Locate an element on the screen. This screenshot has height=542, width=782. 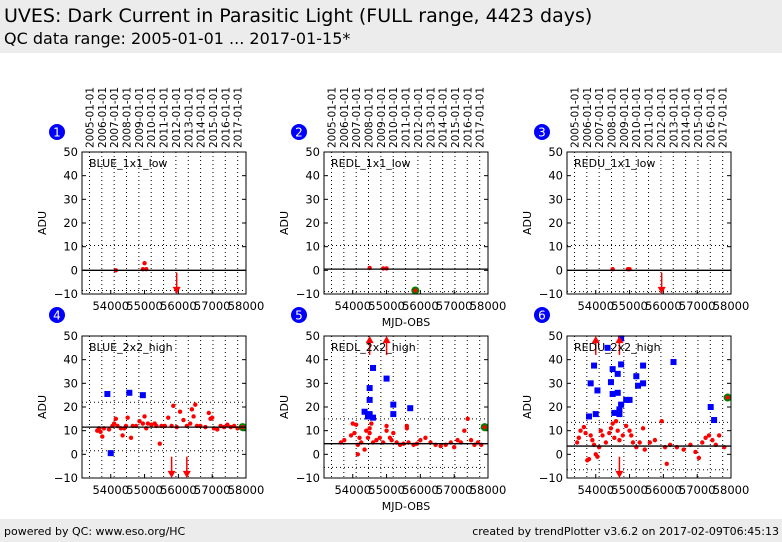
x-tick-label: 58000 is located at coordinates (488, 490).